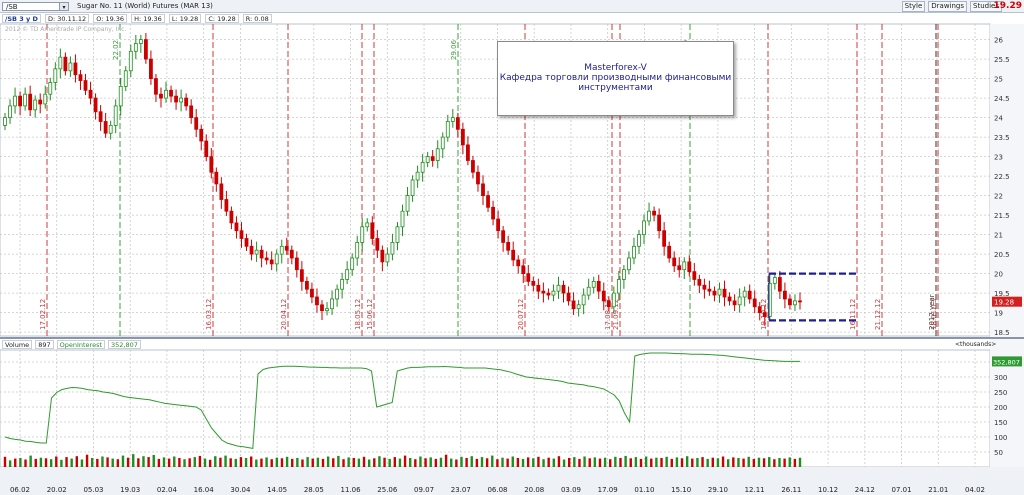  I want to click on marker-label: 17.02.12, so click(43, 314).